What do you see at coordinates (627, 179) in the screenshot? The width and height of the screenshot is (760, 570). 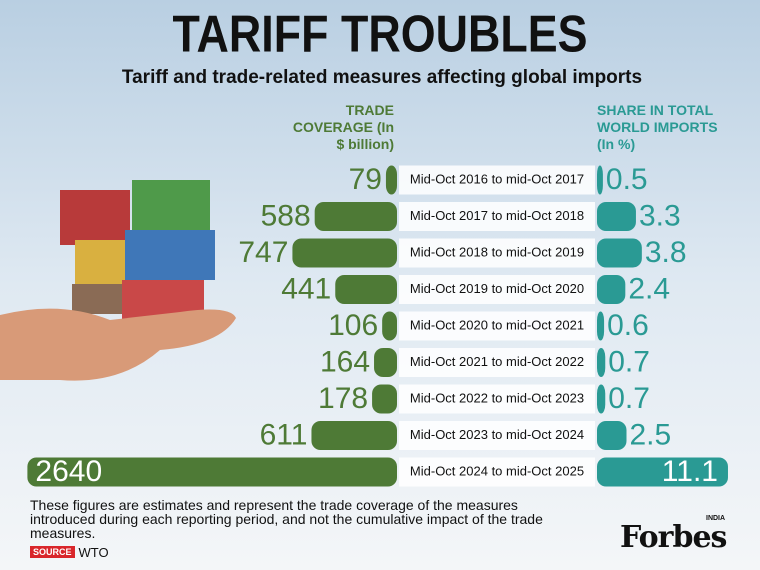 I see `value-label: 0.5` at bounding box center [627, 179].